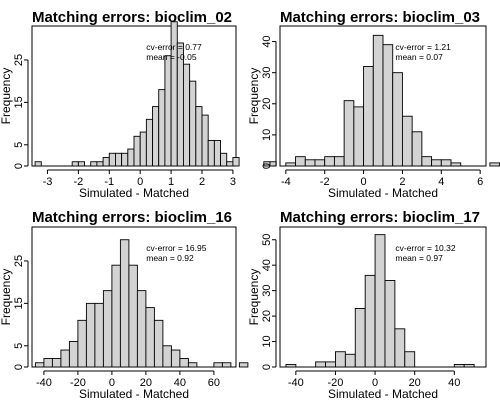 The image size is (500, 400). Describe the element at coordinates (48, 182) in the screenshot. I see `x-tick-label: -3` at that location.